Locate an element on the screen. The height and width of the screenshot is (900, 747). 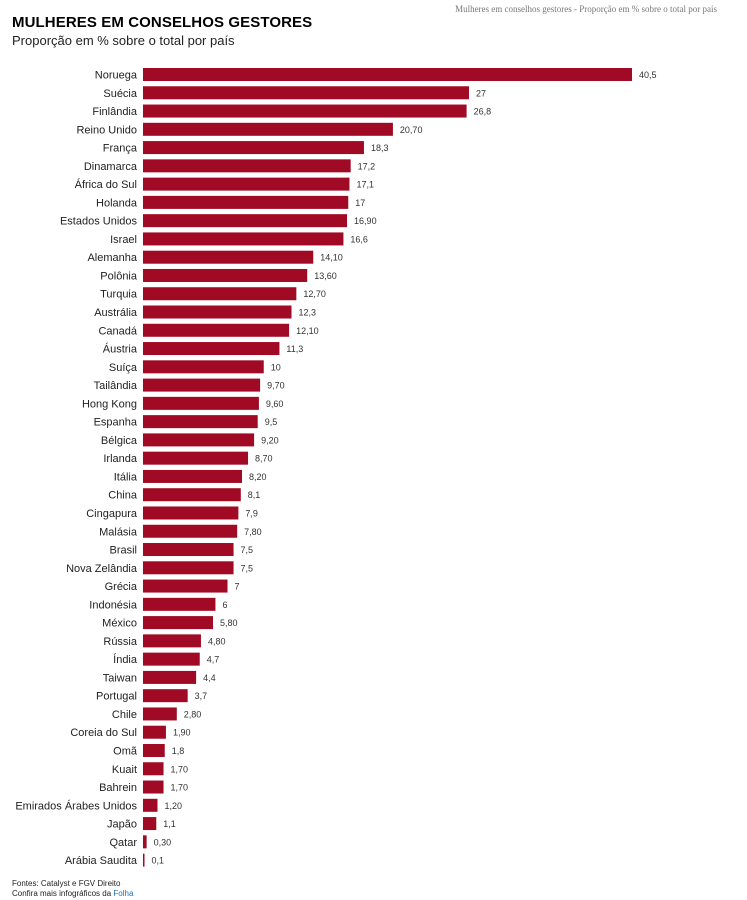
bar-taiwan is located at coordinates (170, 677).